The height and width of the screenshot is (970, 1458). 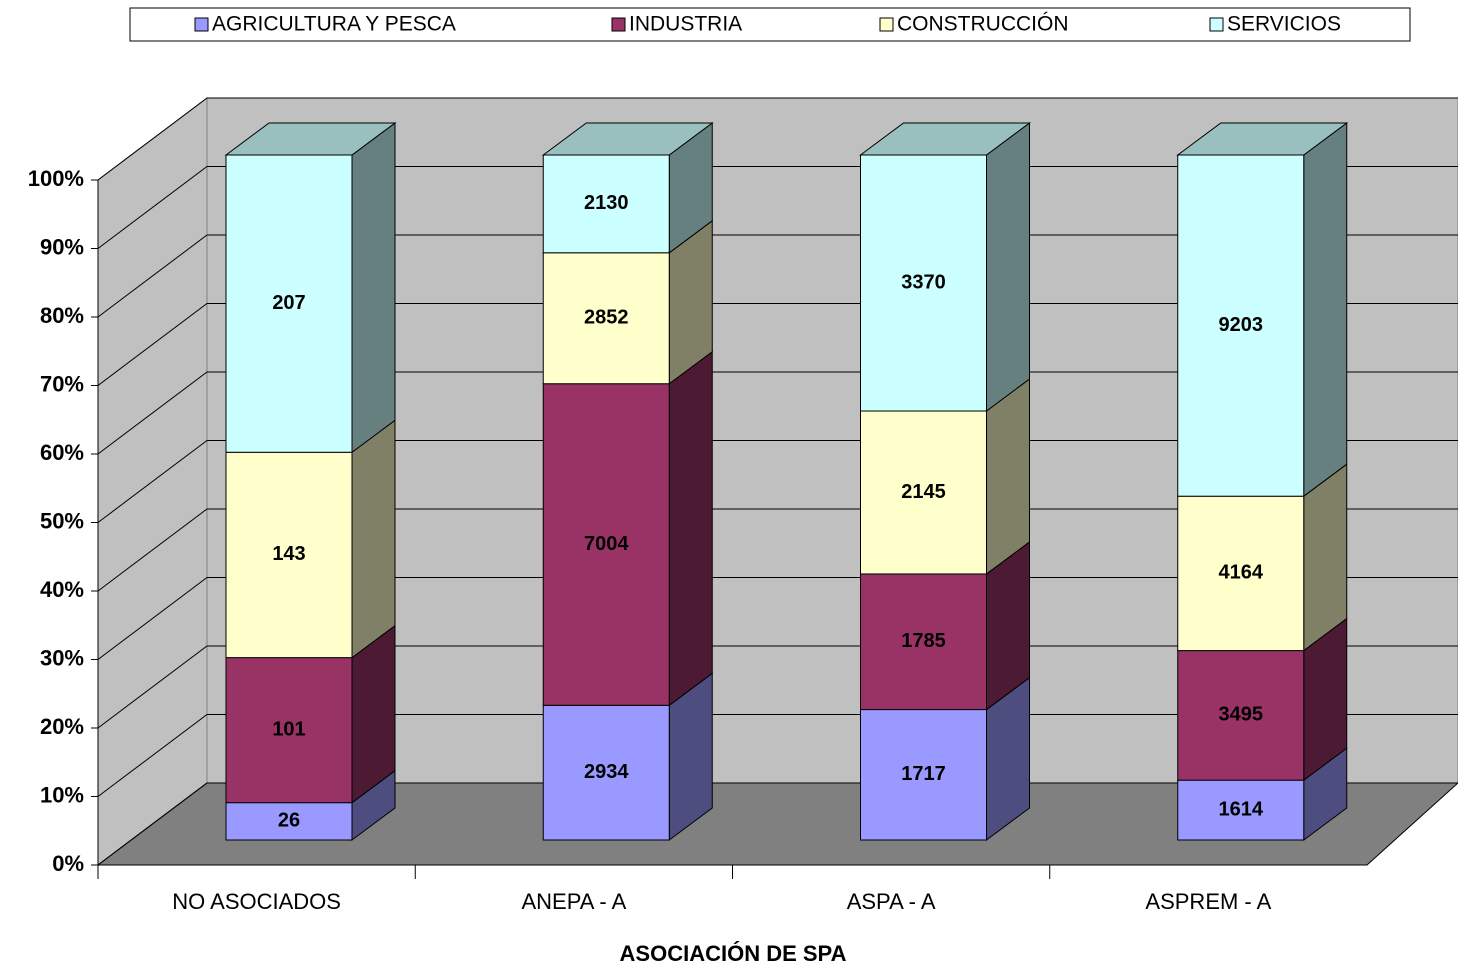 I want to click on y-tick-label: 40%, so click(x=62, y=589).